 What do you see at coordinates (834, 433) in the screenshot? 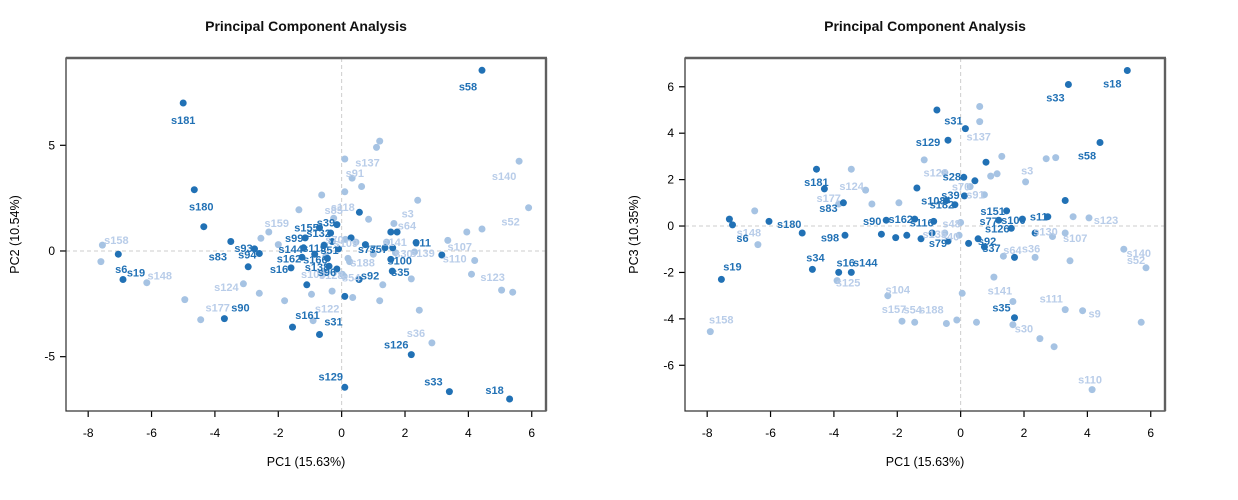
I see `x-tick-label: -4` at bounding box center [834, 433].